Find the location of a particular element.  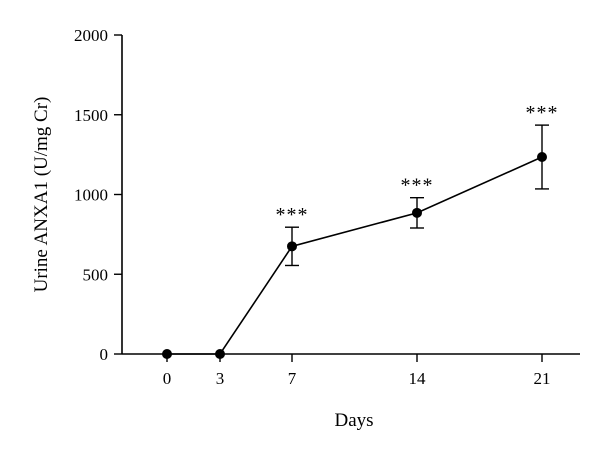

x-tick-label: 21 is located at coordinates (542, 378).